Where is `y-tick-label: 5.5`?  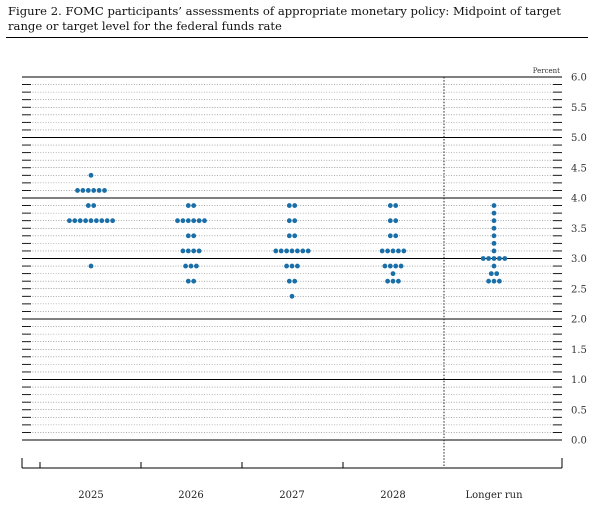
y-tick-label: 5.5 is located at coordinates (579, 108).